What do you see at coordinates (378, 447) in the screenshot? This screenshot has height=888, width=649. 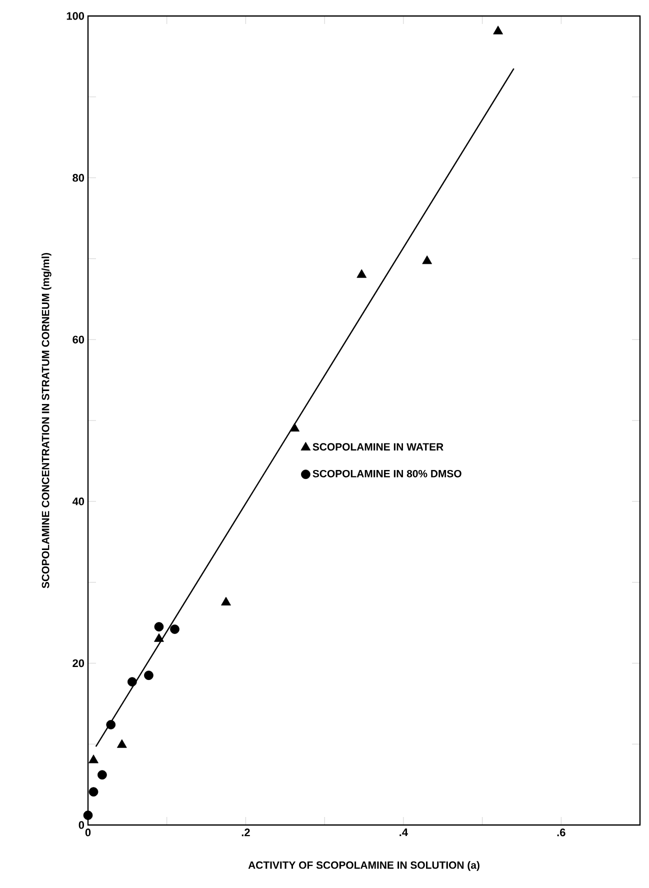 I see `legend-label: SCOPOLAMINE IN WATER` at bounding box center [378, 447].